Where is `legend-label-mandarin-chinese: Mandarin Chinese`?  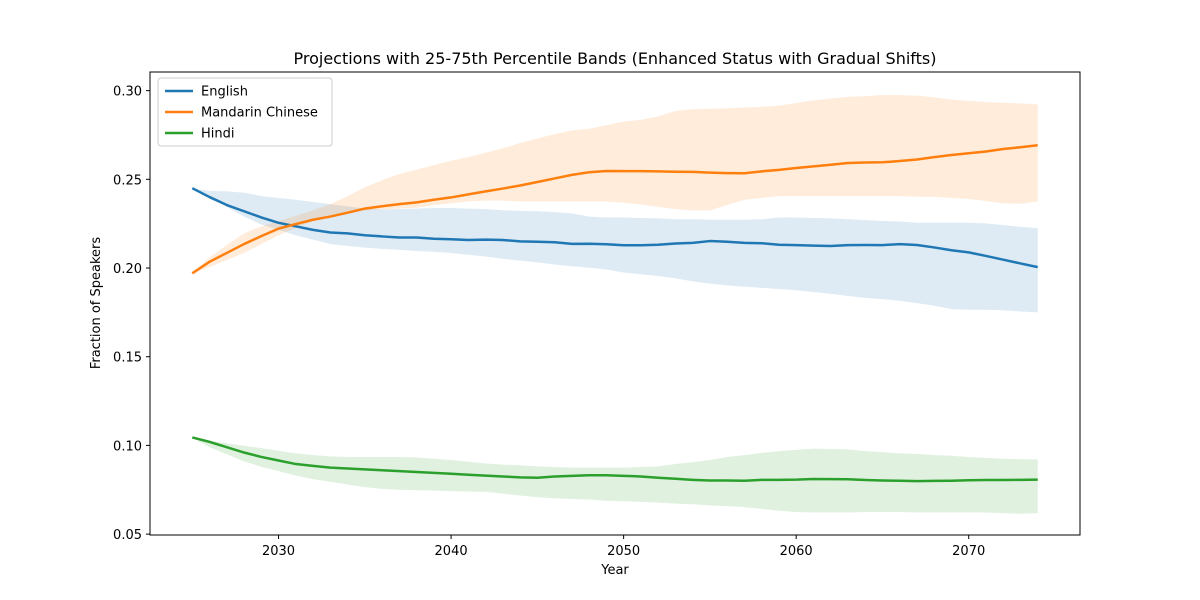 legend-label-mandarin-chinese: Mandarin Chinese is located at coordinates (259, 113).